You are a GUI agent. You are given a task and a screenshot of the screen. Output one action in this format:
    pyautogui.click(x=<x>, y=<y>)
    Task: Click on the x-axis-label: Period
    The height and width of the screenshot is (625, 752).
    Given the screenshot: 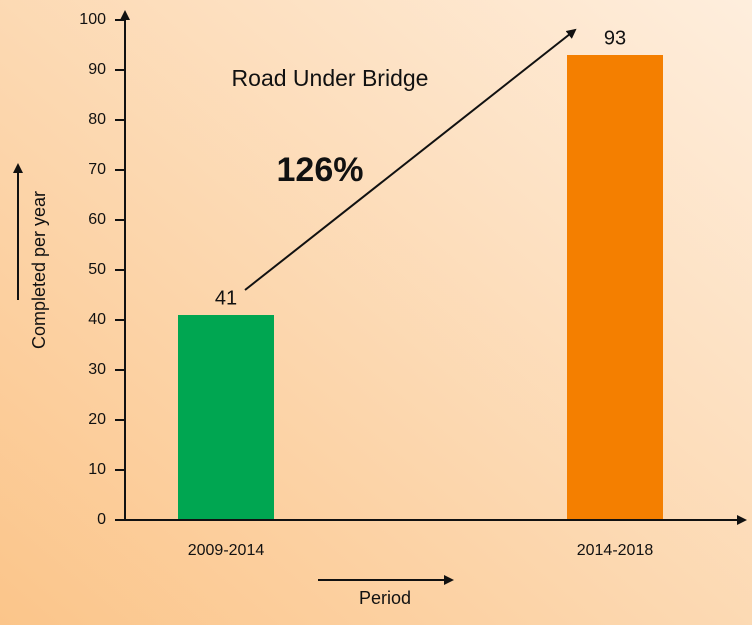 What is the action you would take?
    pyautogui.click(x=385, y=598)
    